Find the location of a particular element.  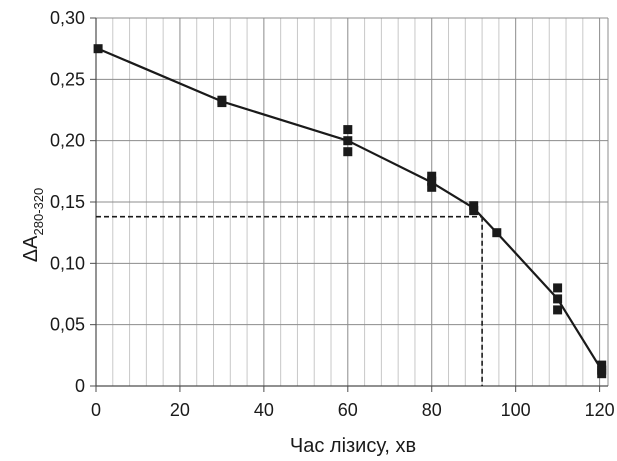

x-axis-title: Час лізису, хв is located at coordinates (353, 446).